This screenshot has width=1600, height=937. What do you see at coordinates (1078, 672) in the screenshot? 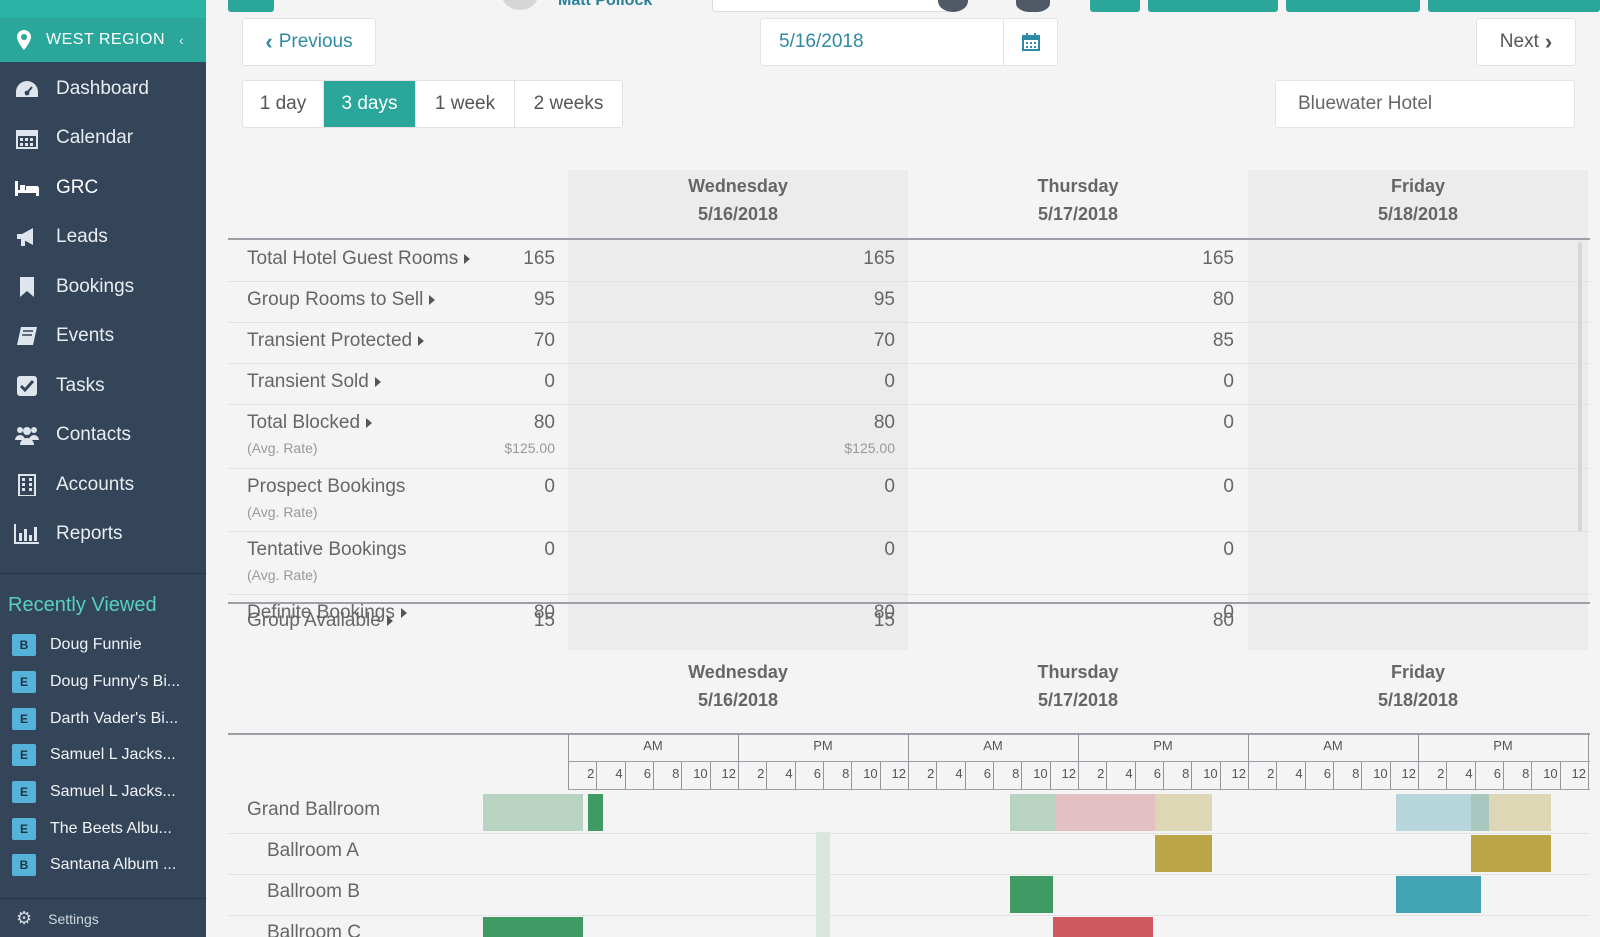
I see `day-weekday: Thursday` at bounding box center [1078, 672].